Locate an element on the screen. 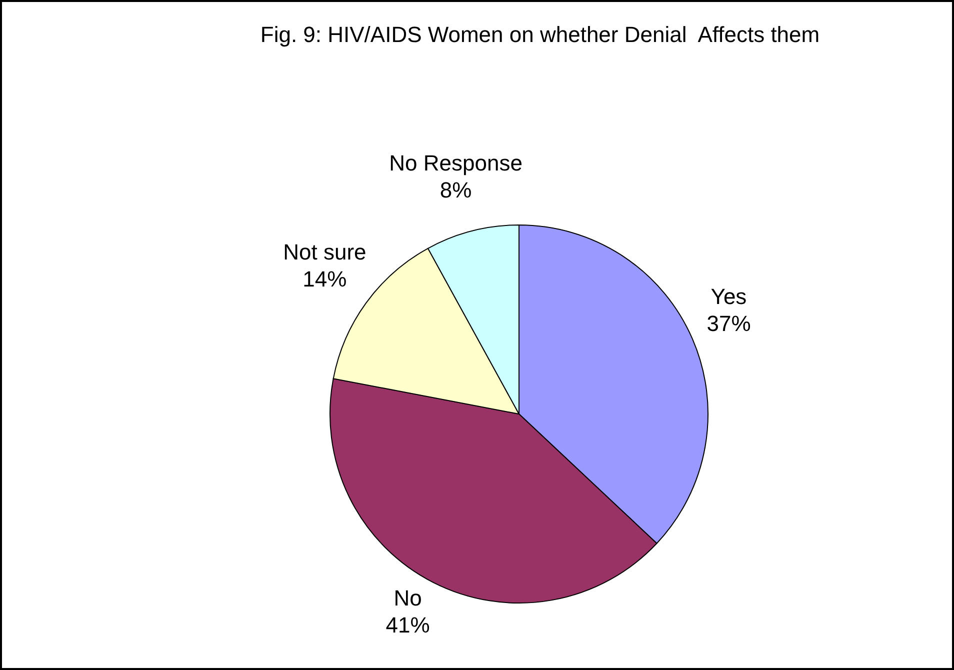 The image size is (954, 670). data-label: 14% is located at coordinates (324, 279).